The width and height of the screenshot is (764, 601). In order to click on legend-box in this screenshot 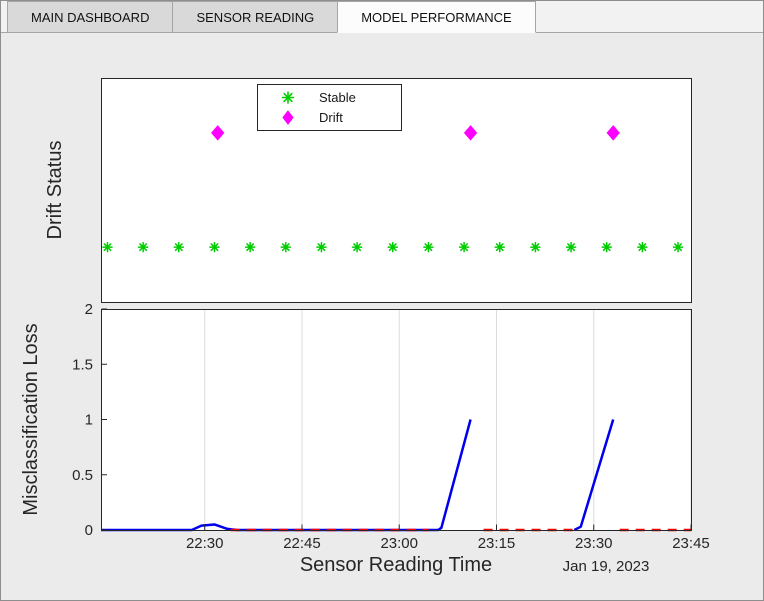, I will do `click(329, 107)`.